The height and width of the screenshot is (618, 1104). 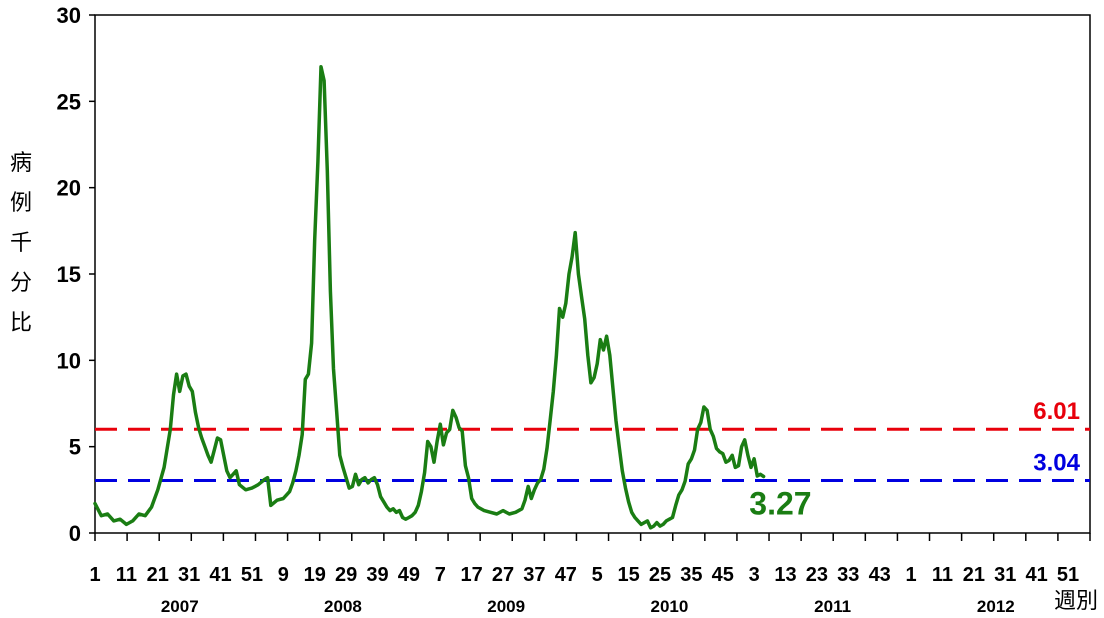 I want to click on x-year-label: 2011, so click(x=832, y=606).